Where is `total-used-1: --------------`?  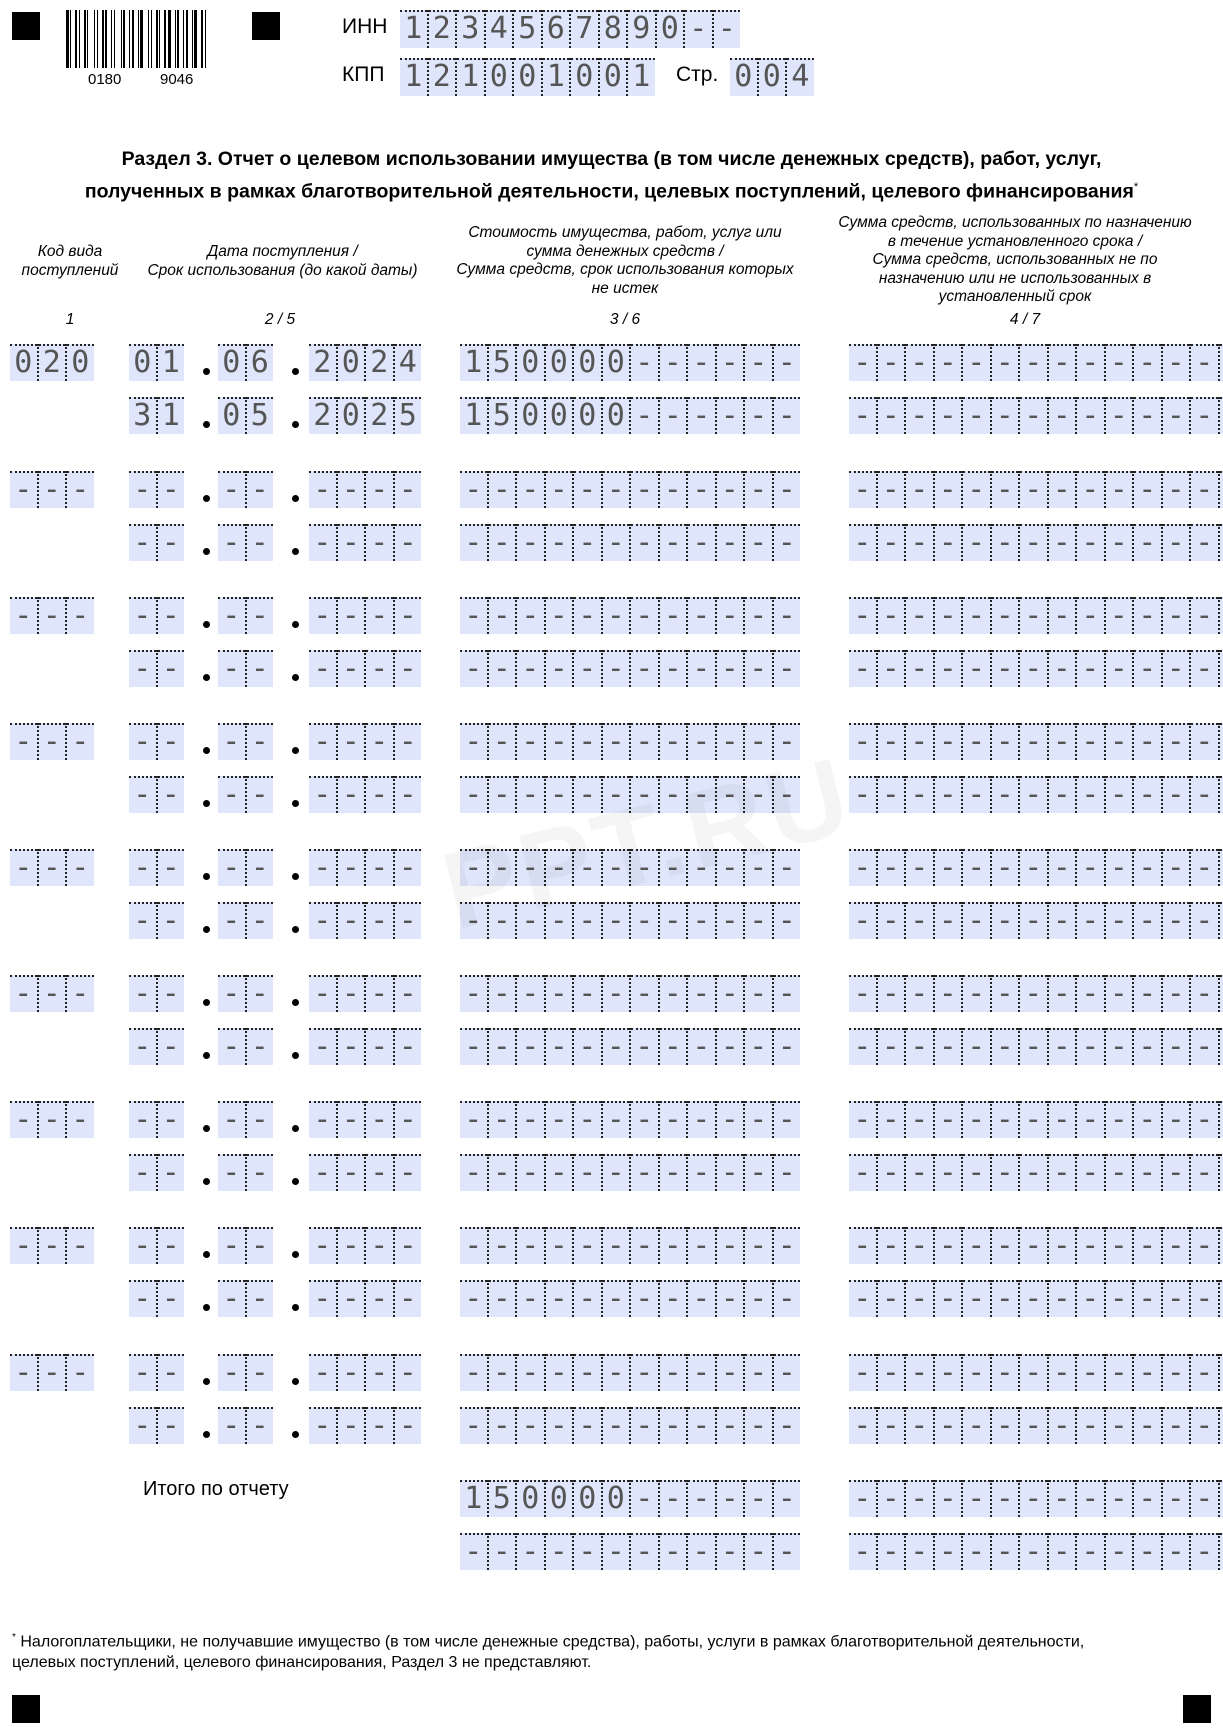
total-used-1: -------------- is located at coordinates (1036, 1498).